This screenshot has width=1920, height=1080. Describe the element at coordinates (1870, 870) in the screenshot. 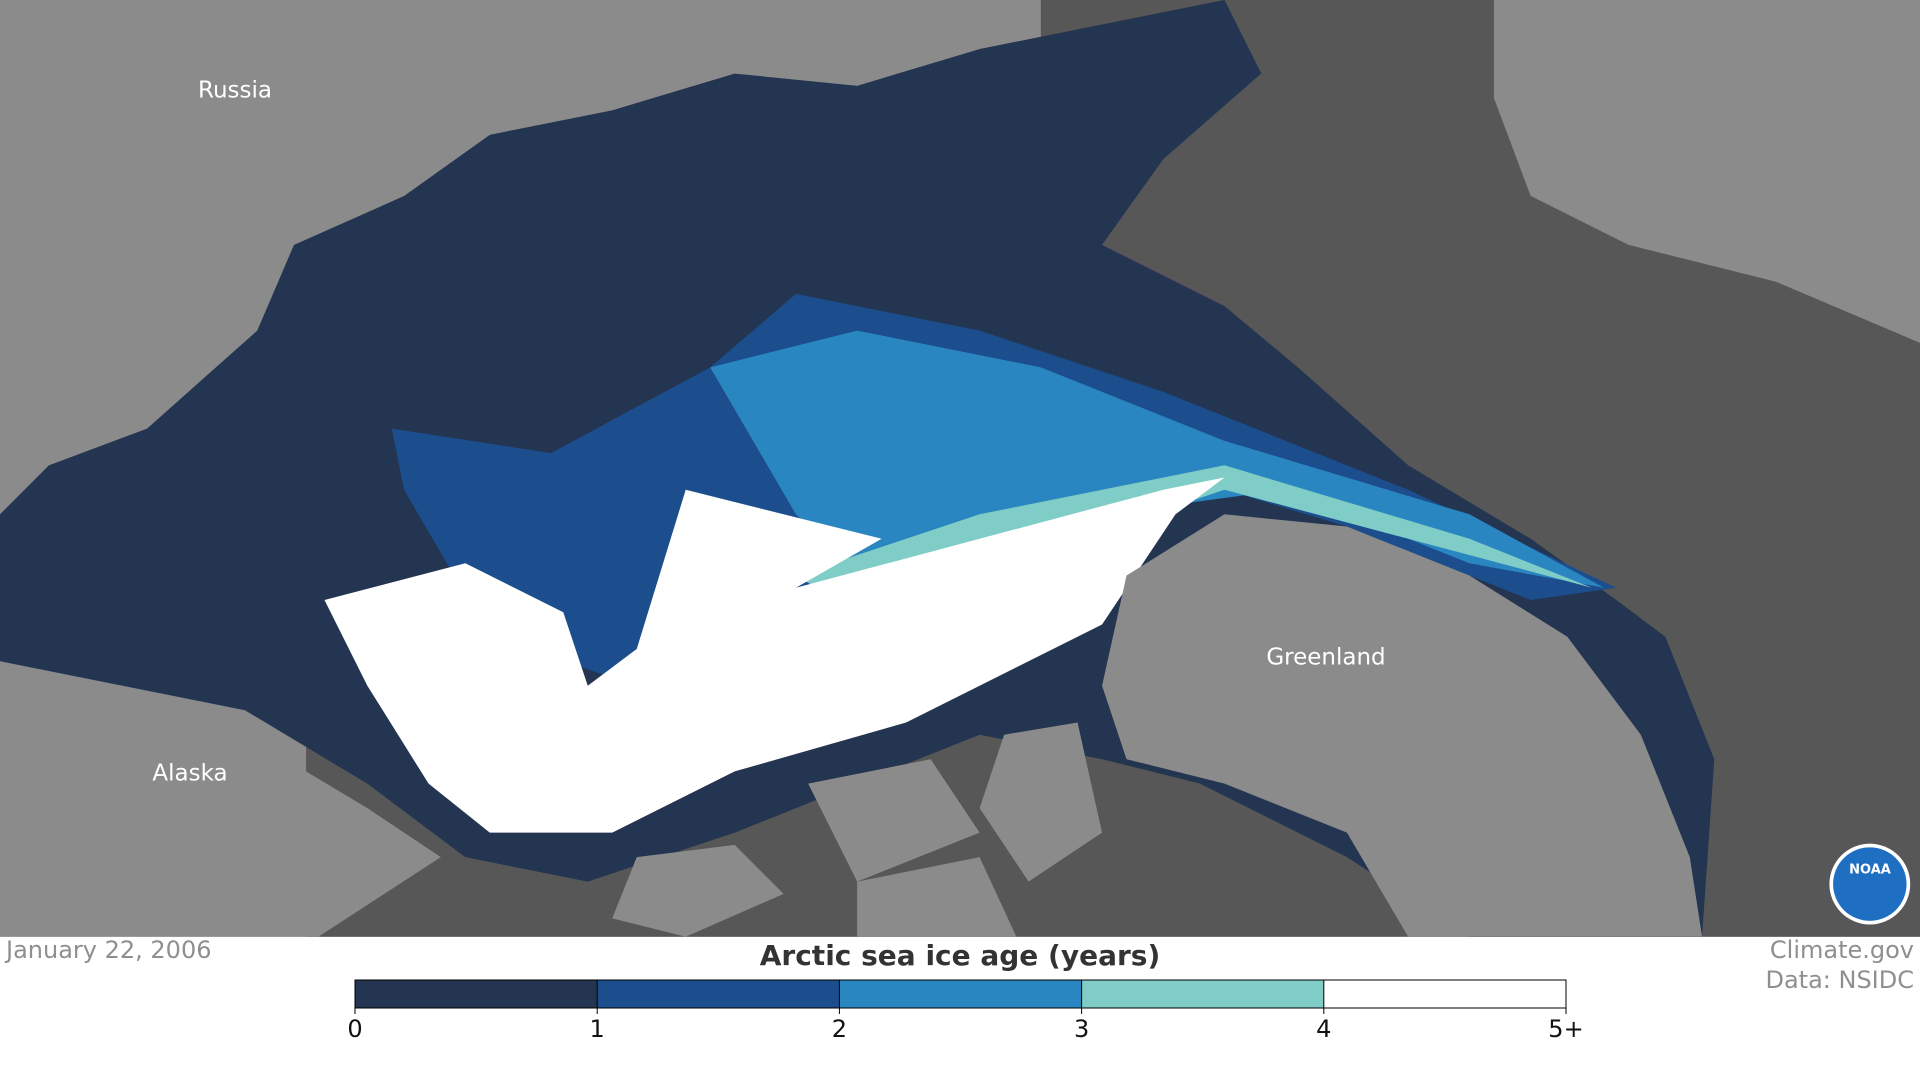

I see `logo-text: NOAA` at that location.